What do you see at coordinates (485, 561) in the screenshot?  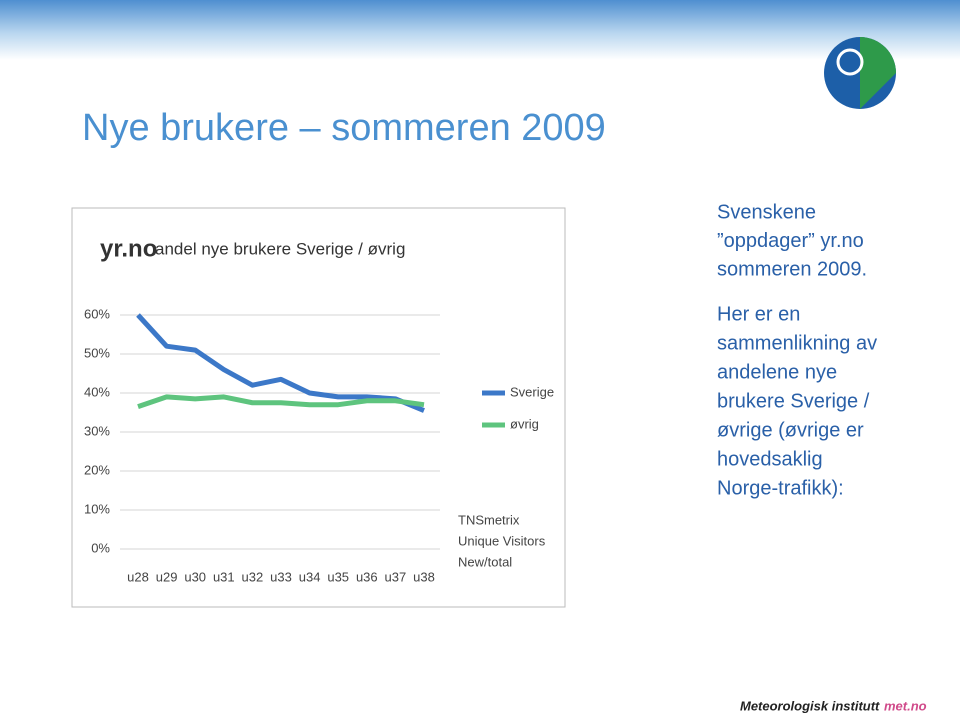 I see `annotation: New/total` at bounding box center [485, 561].